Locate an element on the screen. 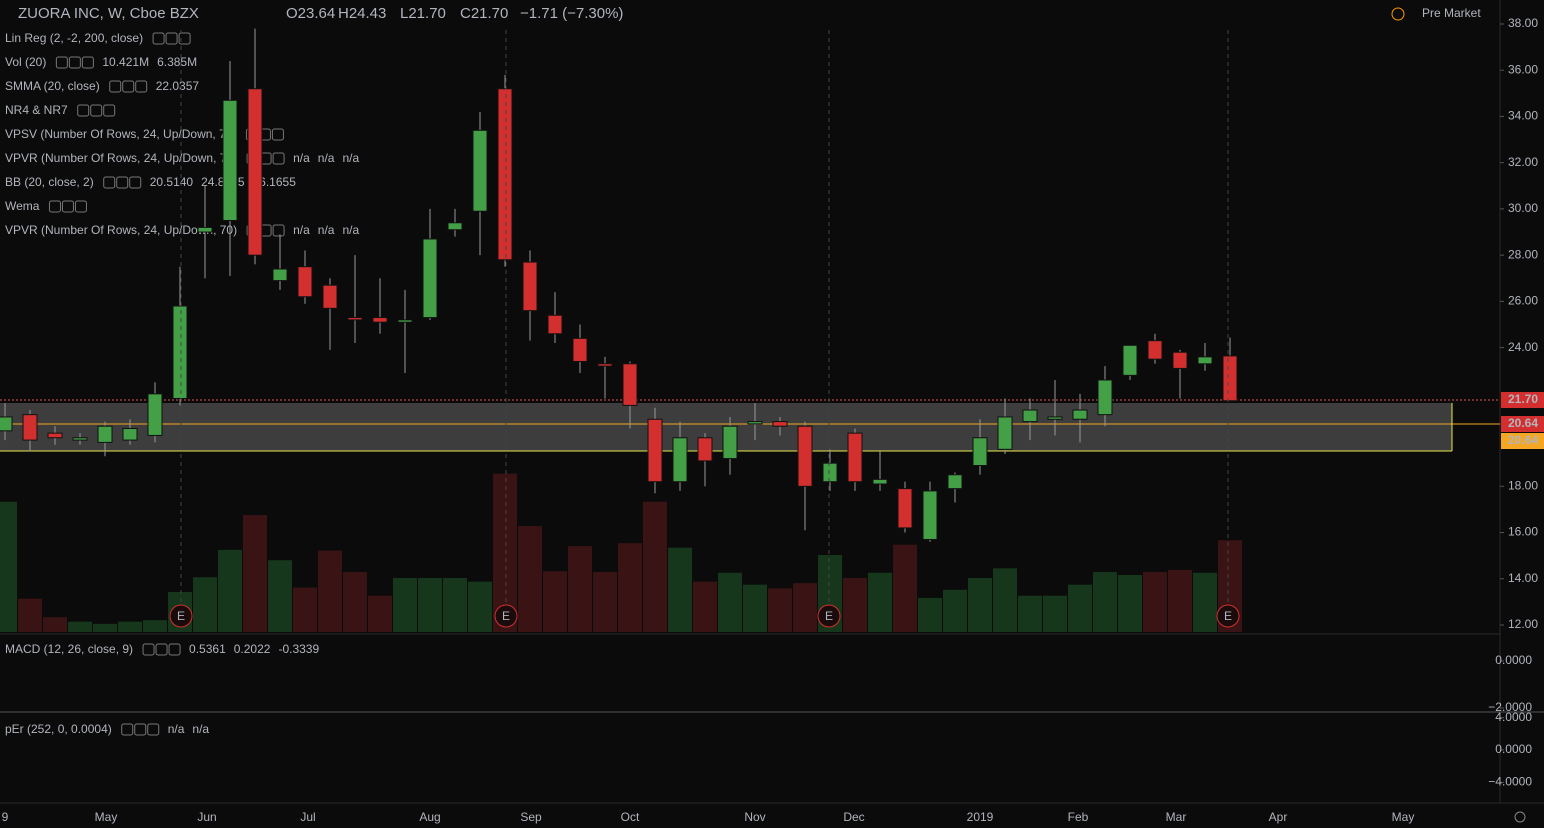 Image resolution: width=1544 pixels, height=828 pixels. indicator-value: 0.5361 is located at coordinates (207, 649).